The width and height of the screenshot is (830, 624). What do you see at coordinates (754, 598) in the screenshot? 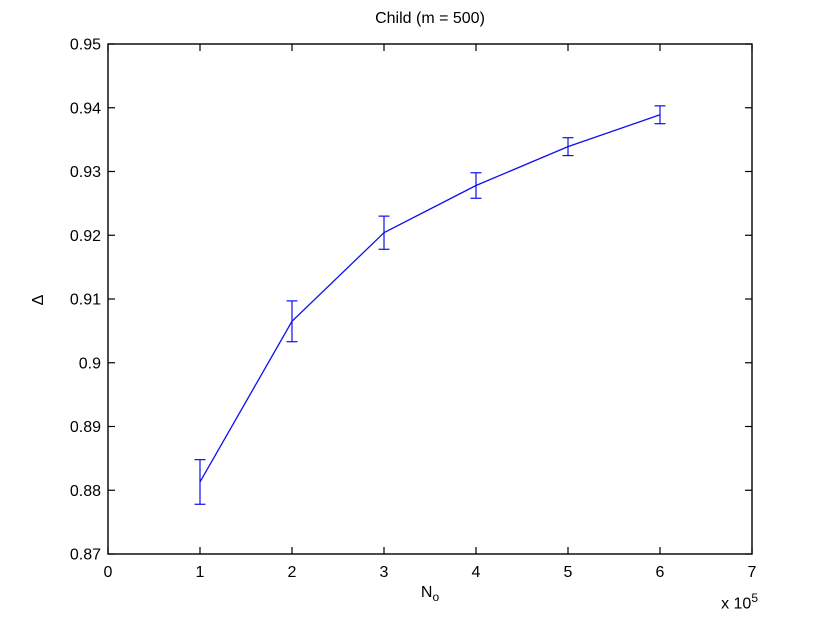
I see `x-axis-multiplier-exponent: 5` at bounding box center [754, 598].